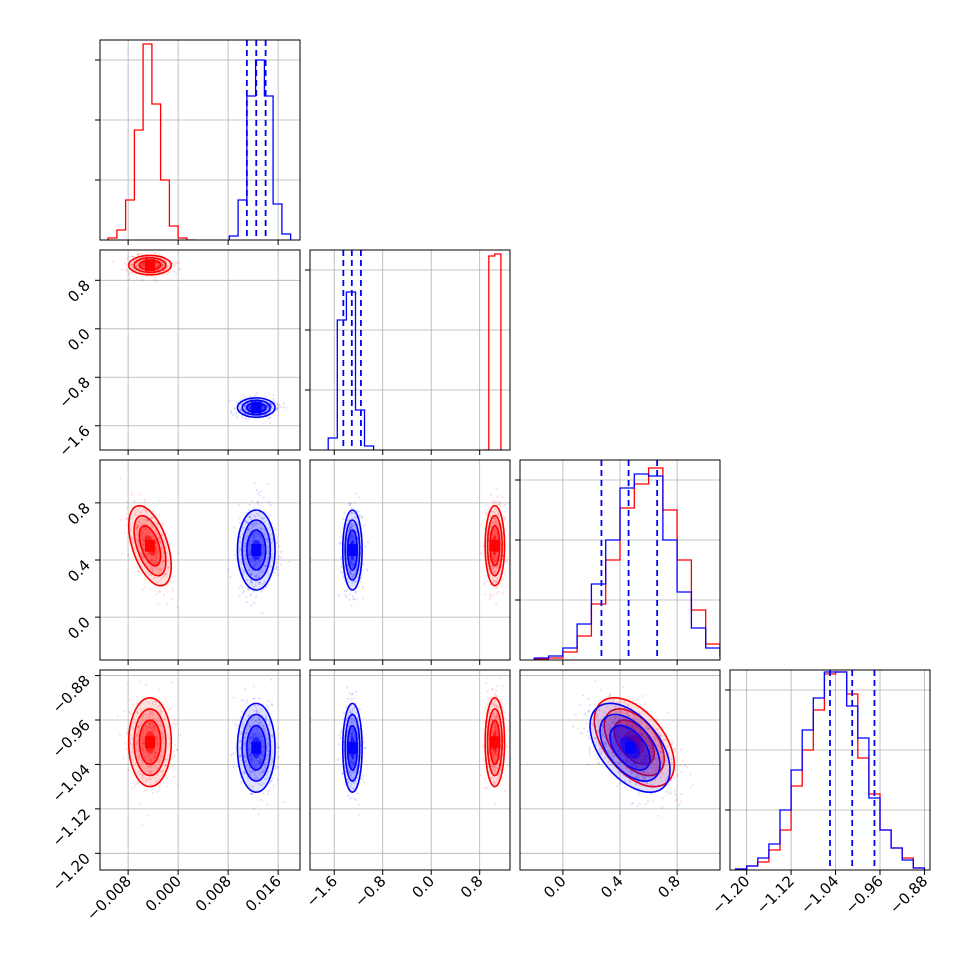 This screenshot has width=970, height=970. I want to click on x-tick-label: 0.000, so click(163, 893).